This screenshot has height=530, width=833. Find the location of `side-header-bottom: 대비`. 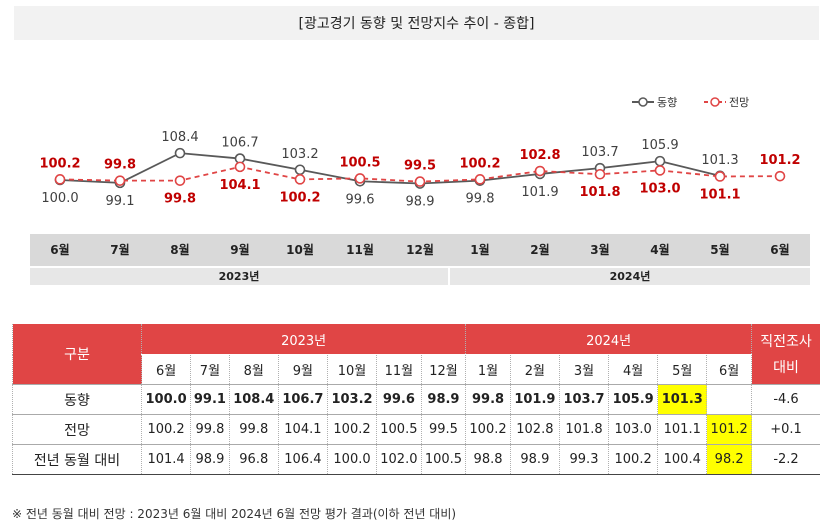

side-header-bottom: 대비 is located at coordinates (786, 368).